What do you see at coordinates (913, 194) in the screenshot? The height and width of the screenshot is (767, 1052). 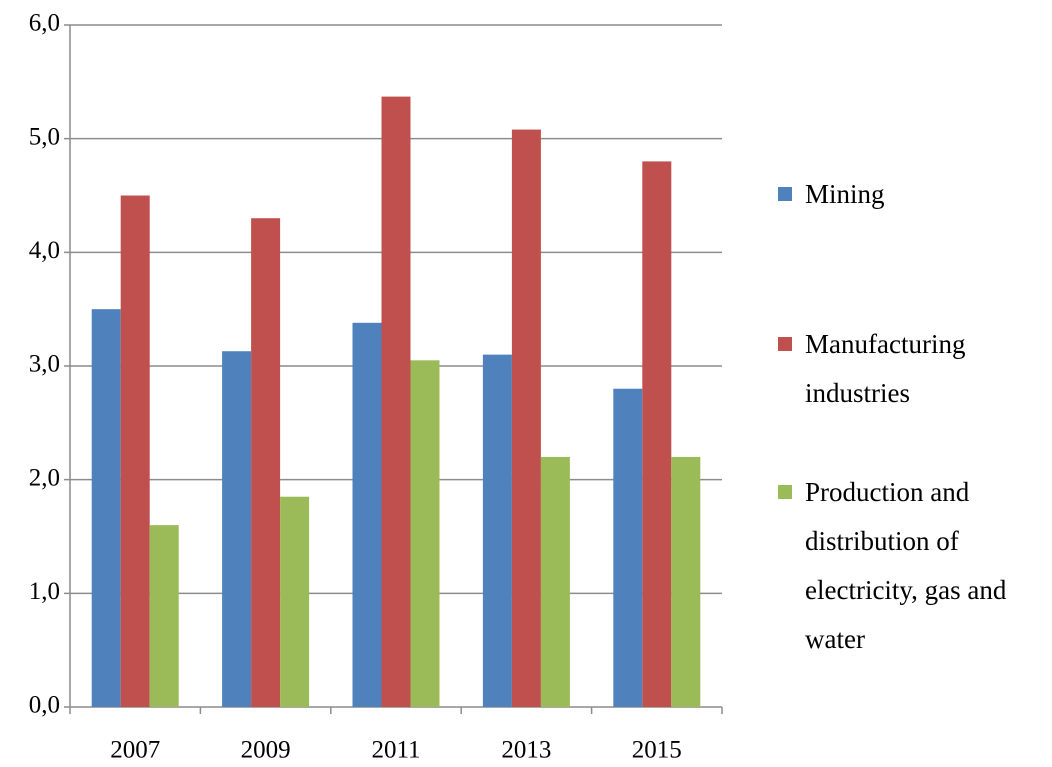 I see `legend-item: Mining` at bounding box center [913, 194].